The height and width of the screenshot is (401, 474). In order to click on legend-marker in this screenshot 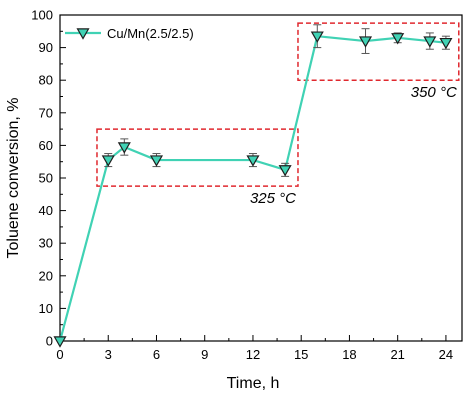, I will do `click(83, 34)`.